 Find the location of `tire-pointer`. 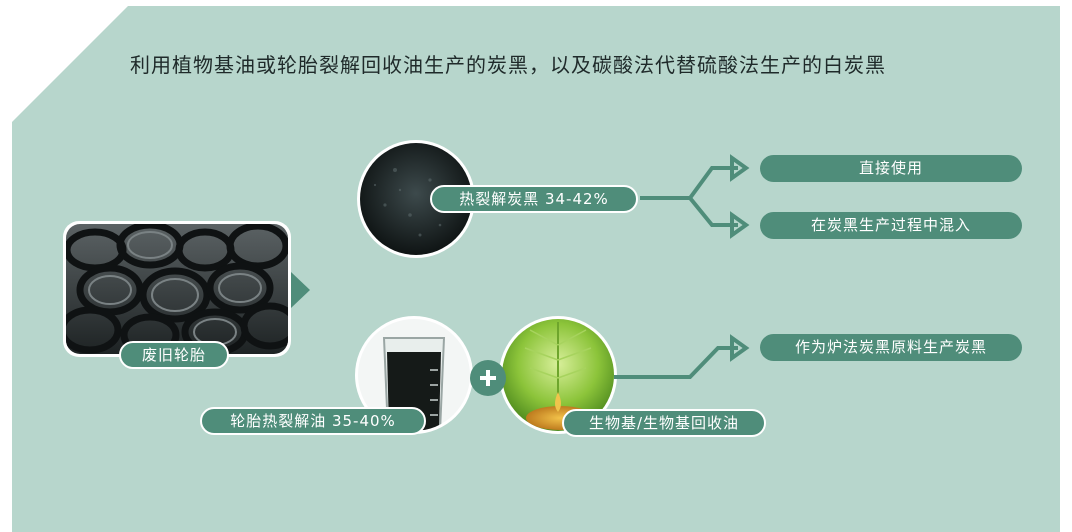

tire-pointer is located at coordinates (300, 290).